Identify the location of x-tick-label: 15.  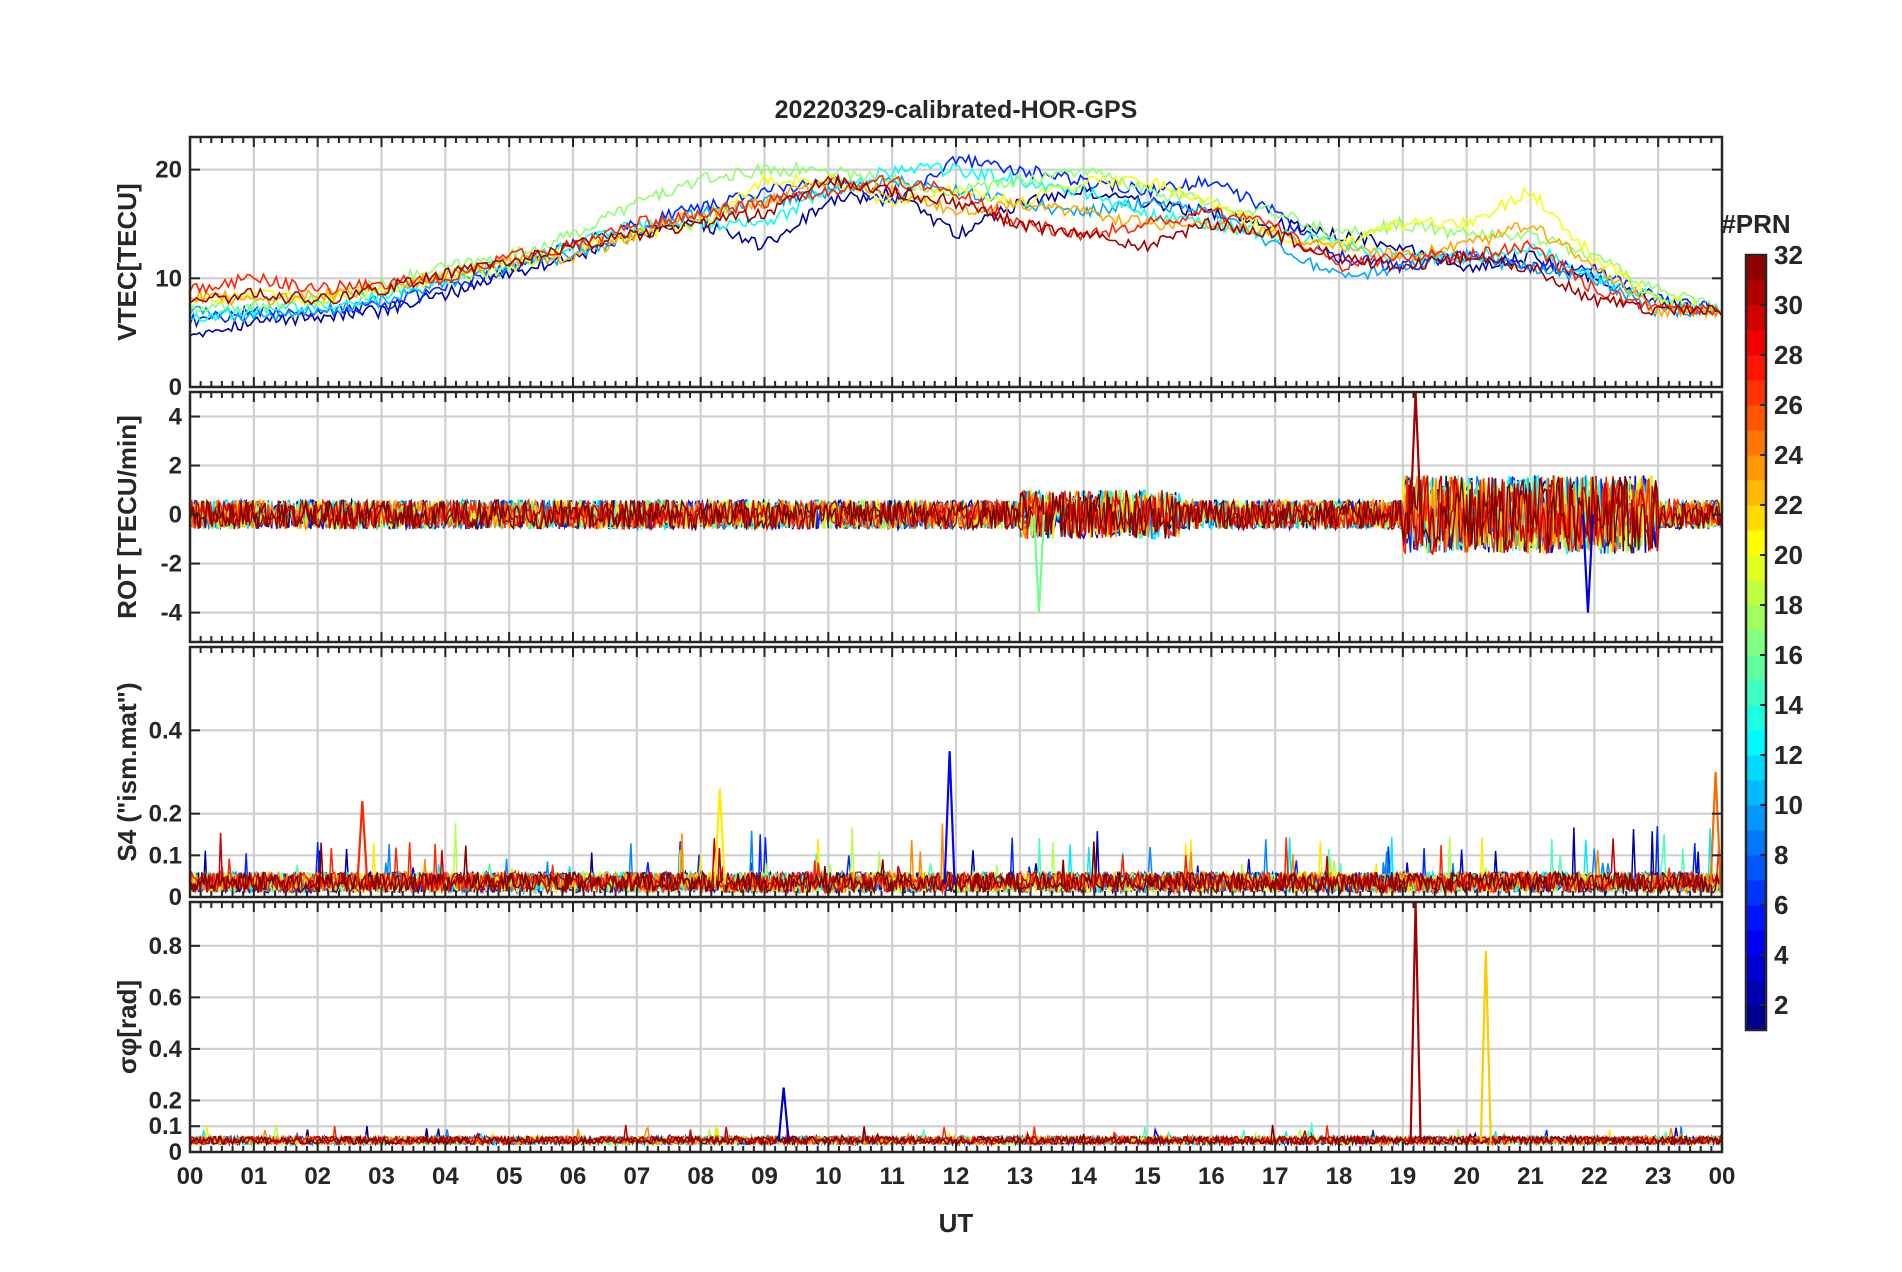
(1147, 1176).